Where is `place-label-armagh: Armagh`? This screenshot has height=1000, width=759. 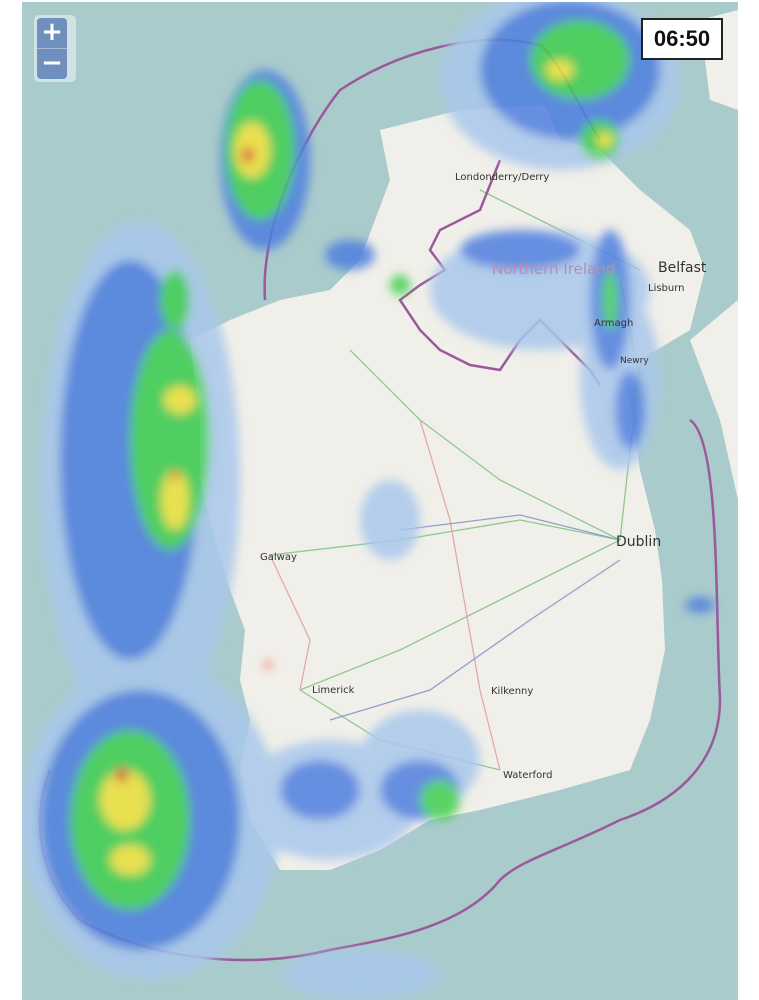 place-label-armagh: Armagh is located at coordinates (614, 323).